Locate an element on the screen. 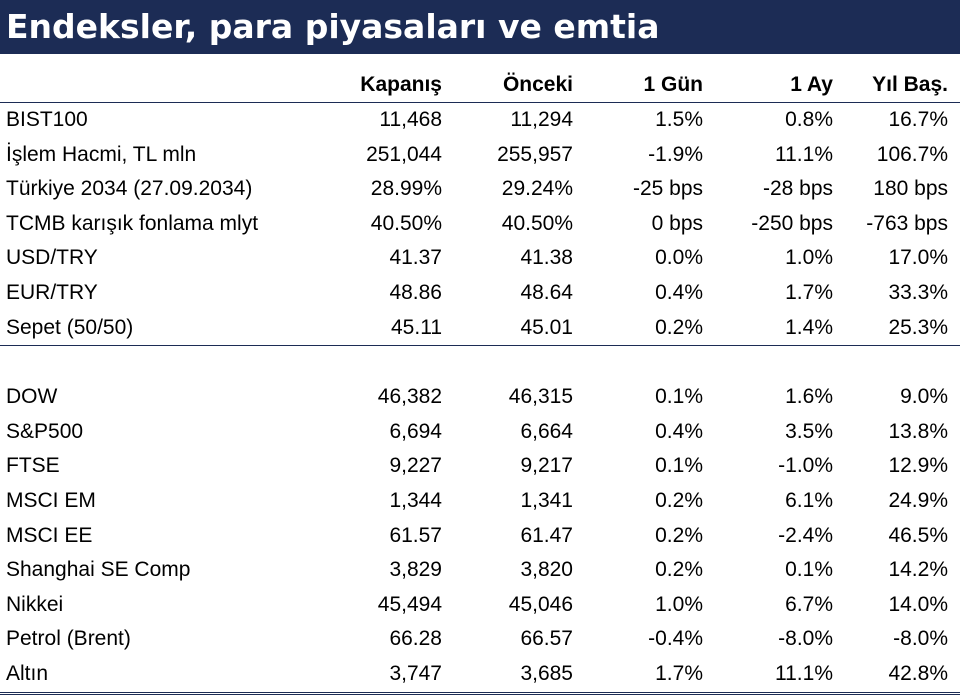  row-value: 66.28 is located at coordinates (415, 639).